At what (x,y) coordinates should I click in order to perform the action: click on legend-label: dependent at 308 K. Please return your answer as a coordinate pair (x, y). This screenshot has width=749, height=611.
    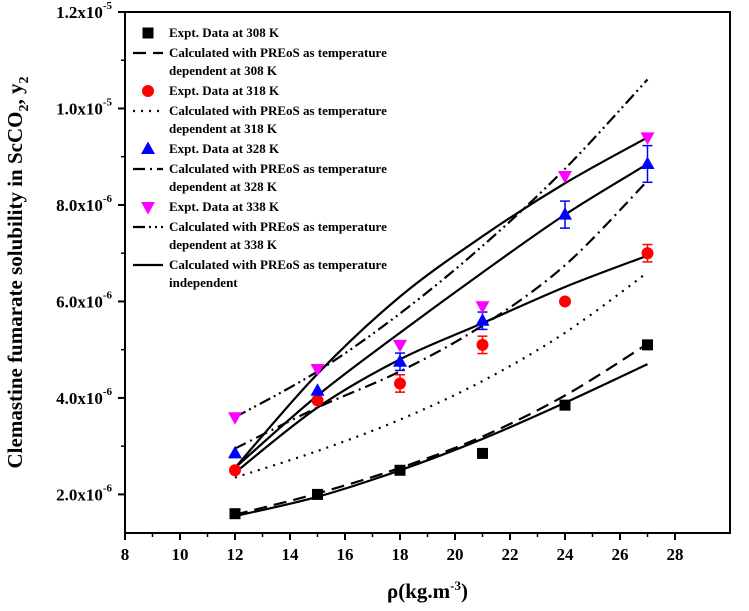
    Looking at the image, I should click on (223, 70).